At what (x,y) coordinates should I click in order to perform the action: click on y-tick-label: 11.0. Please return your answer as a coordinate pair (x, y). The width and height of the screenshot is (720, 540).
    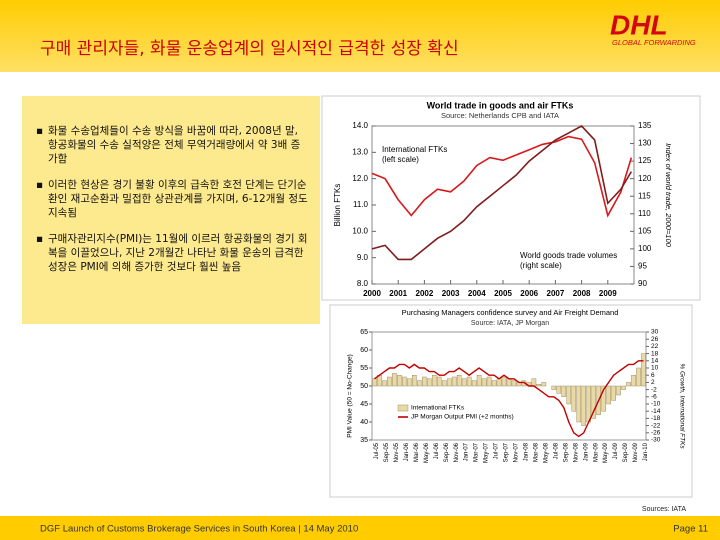
    Looking at the image, I should click on (361, 204).